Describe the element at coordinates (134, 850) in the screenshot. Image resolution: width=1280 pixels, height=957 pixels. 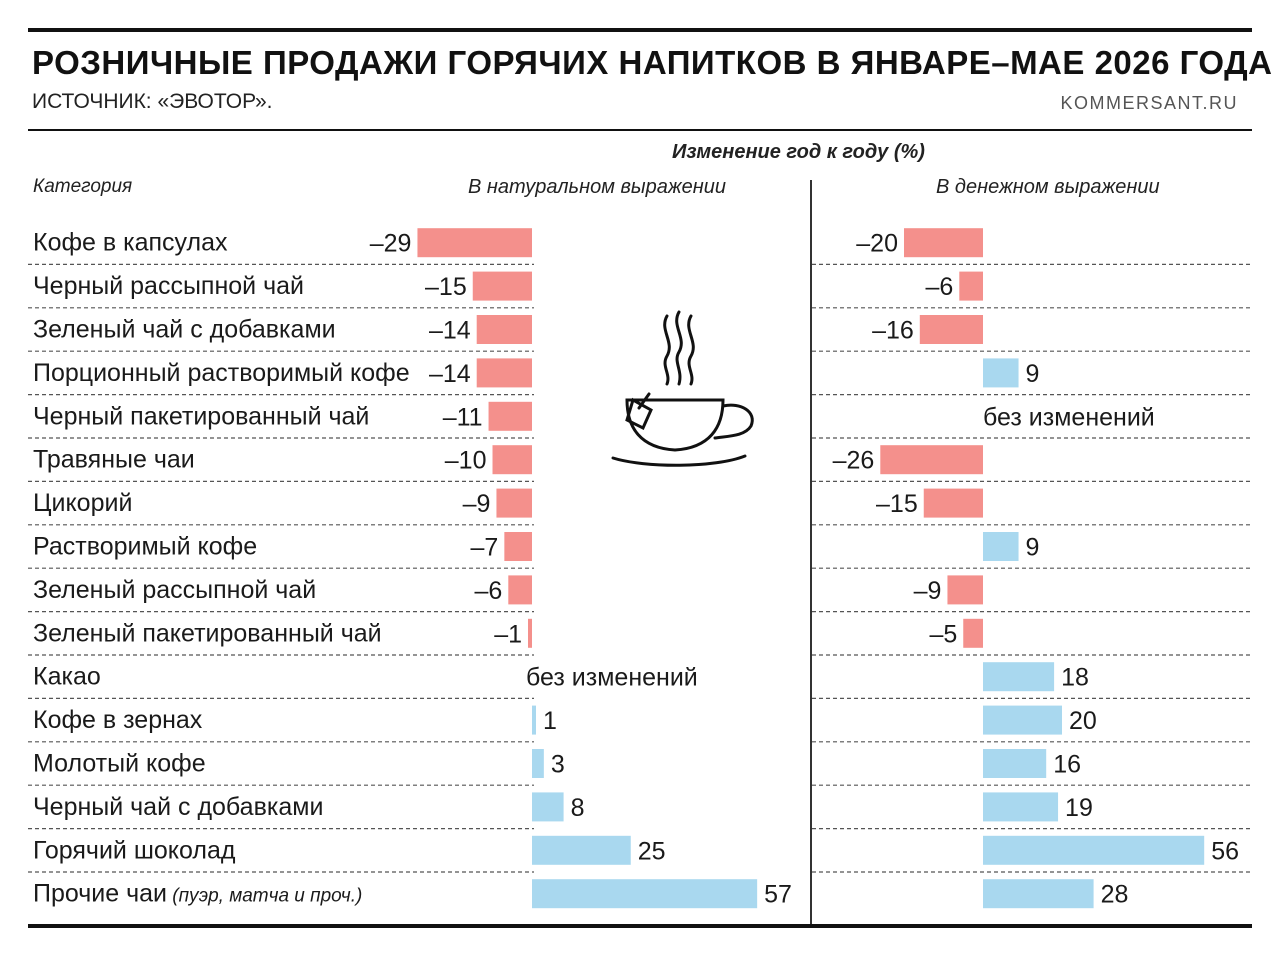
I see `category-label: Горячий шоколад` at that location.